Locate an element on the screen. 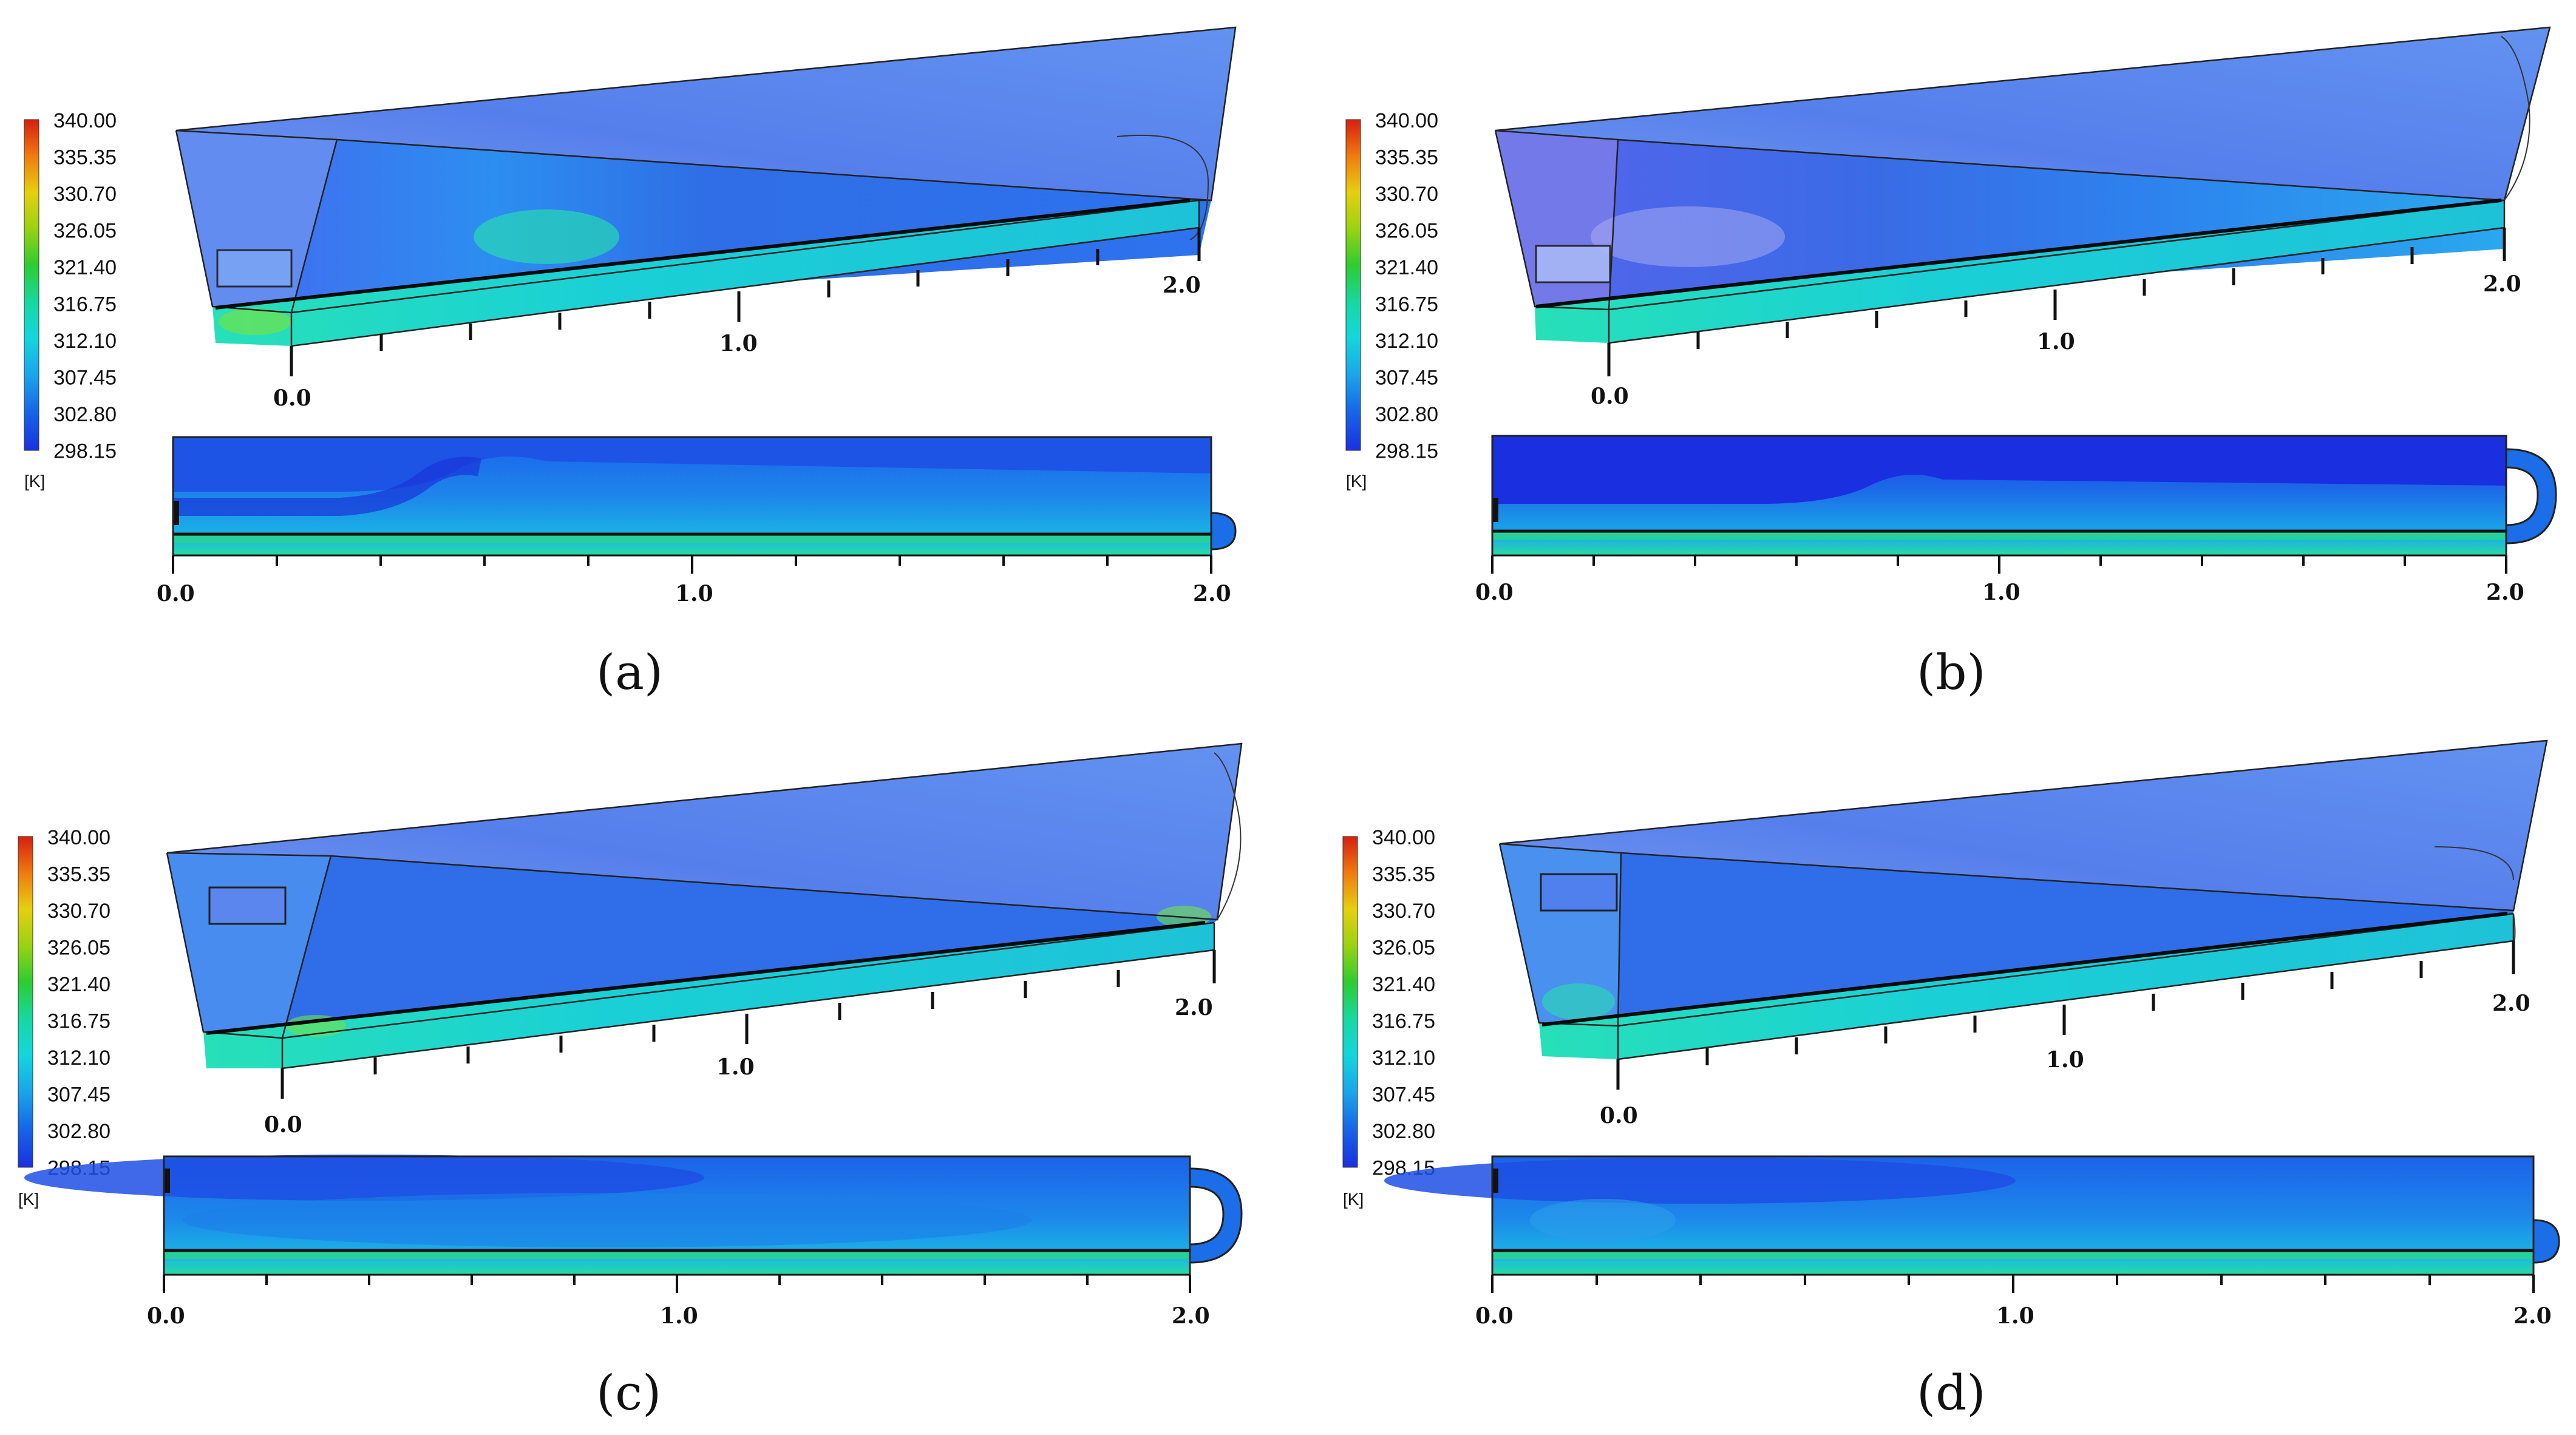 The image size is (2576, 1435). iso-ticks is located at coordinates (2065, 1016).